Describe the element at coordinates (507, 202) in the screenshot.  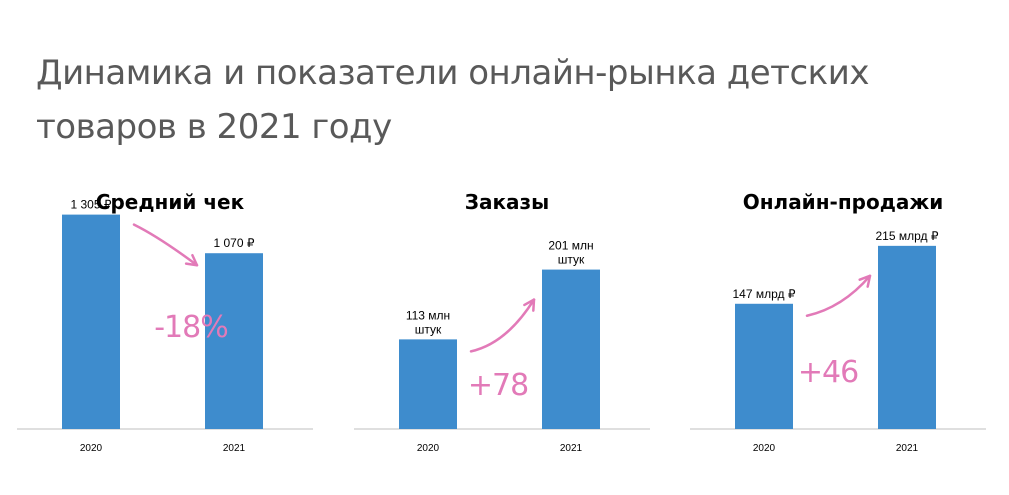
I see `chart-title: Заказы` at that location.